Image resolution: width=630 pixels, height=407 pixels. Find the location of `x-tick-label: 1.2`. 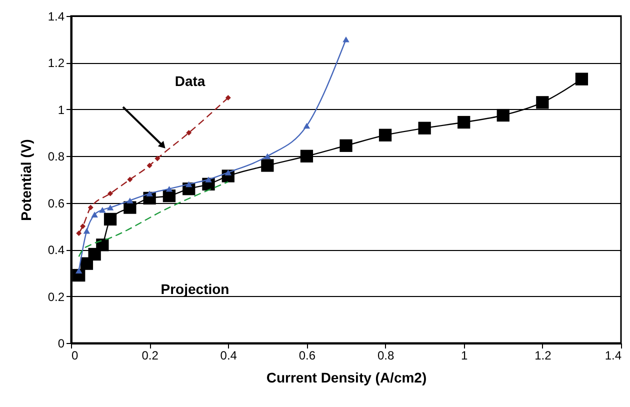

x-tick-label: 1.2 is located at coordinates (543, 355).